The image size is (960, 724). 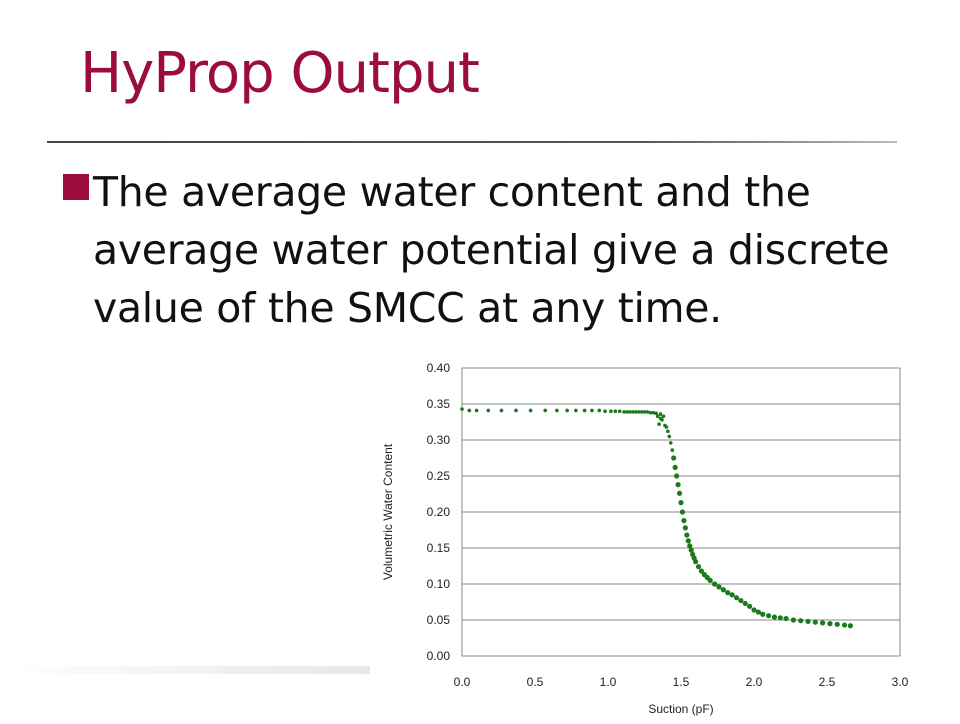 I want to click on x-tick-label: 1.0, so click(x=608, y=682).